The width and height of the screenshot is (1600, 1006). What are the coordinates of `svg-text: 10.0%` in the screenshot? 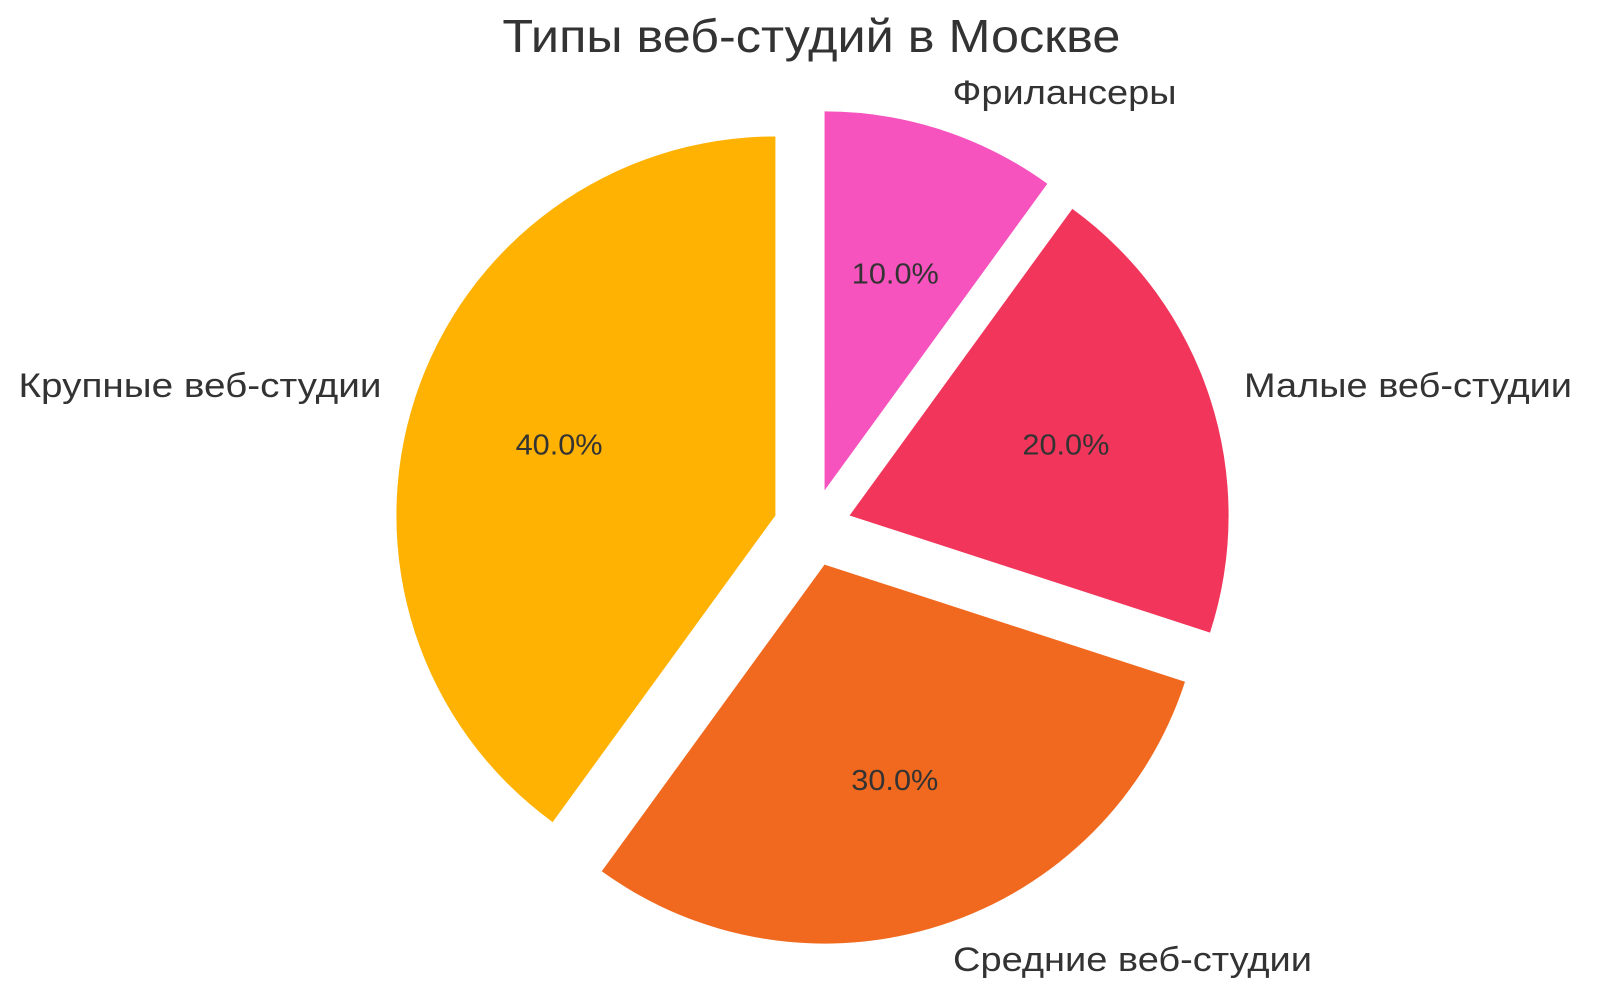 It's located at (895, 274).